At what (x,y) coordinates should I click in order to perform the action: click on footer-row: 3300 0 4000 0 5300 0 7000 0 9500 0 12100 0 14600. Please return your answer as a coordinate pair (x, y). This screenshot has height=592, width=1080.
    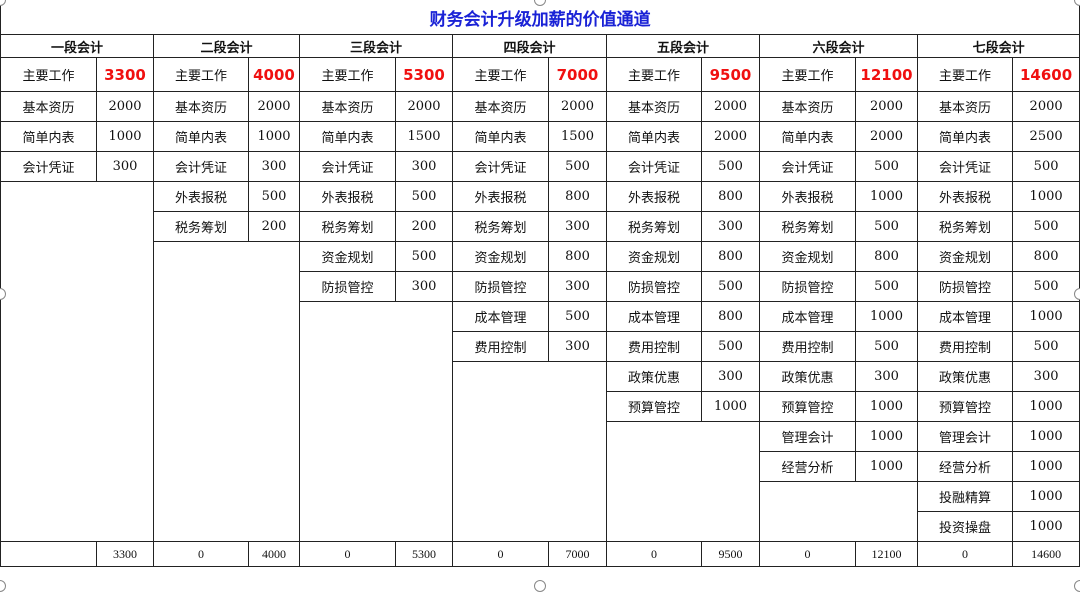
    Looking at the image, I should click on (540, 554).